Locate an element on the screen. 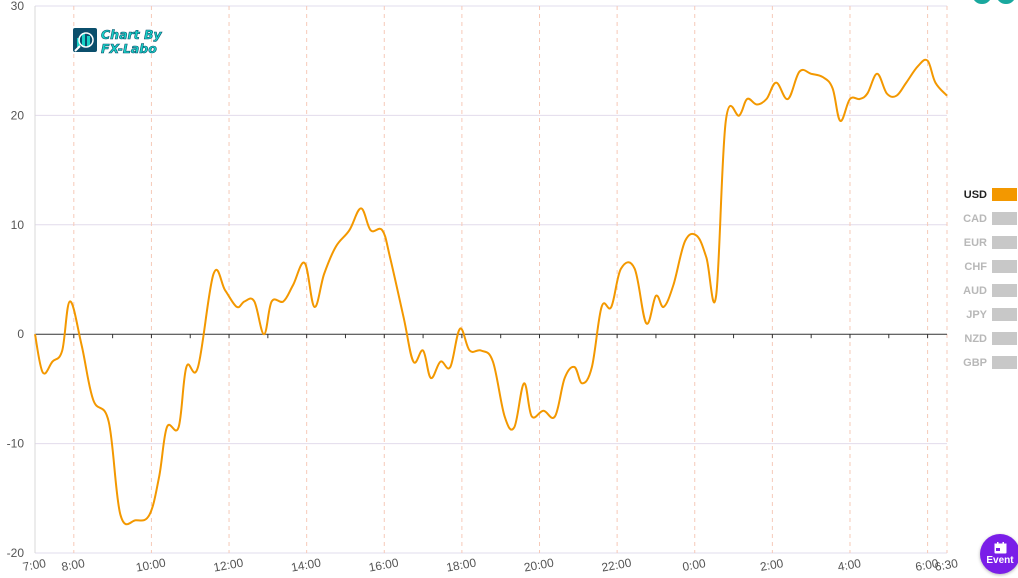 This screenshot has height=578, width=1018. legend-item-cad: CAD is located at coordinates (990, 218).